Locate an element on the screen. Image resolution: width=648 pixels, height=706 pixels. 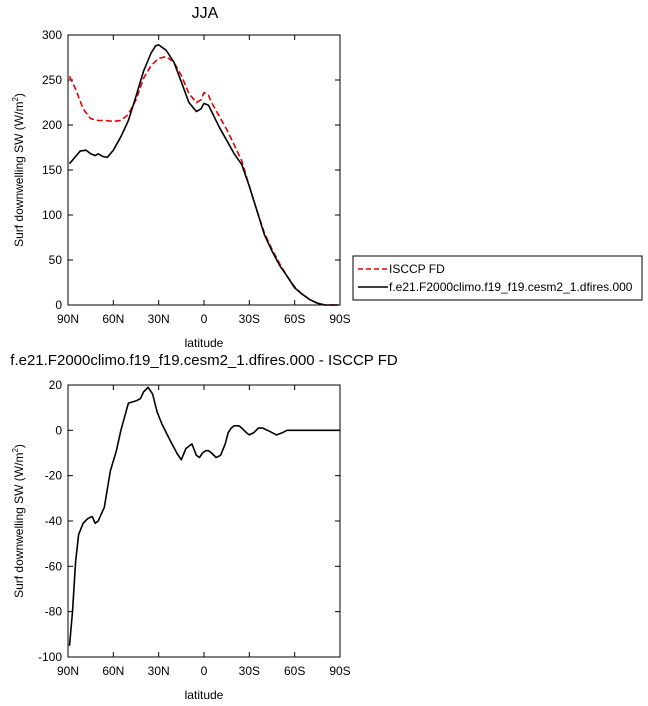
bottom-y-tick-label: -20 is located at coordinates (54, 476).